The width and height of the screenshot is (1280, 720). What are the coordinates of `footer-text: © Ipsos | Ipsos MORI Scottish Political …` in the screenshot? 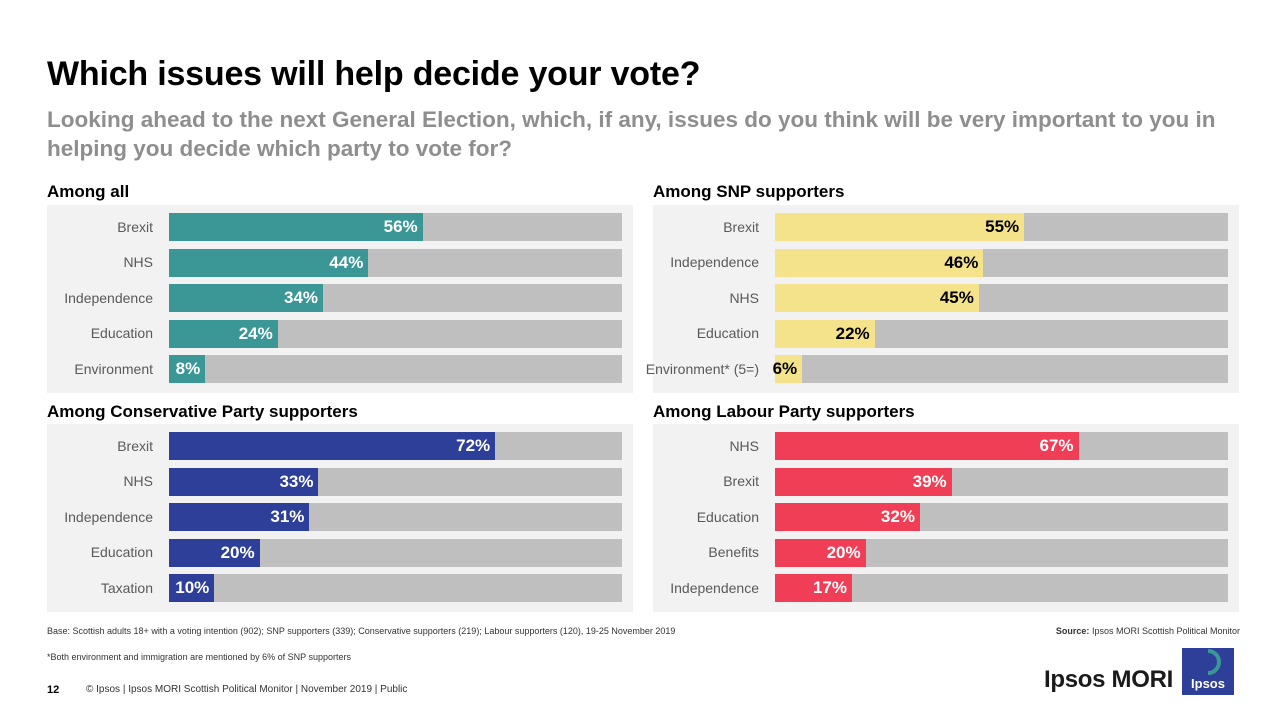 It's located at (247, 689).